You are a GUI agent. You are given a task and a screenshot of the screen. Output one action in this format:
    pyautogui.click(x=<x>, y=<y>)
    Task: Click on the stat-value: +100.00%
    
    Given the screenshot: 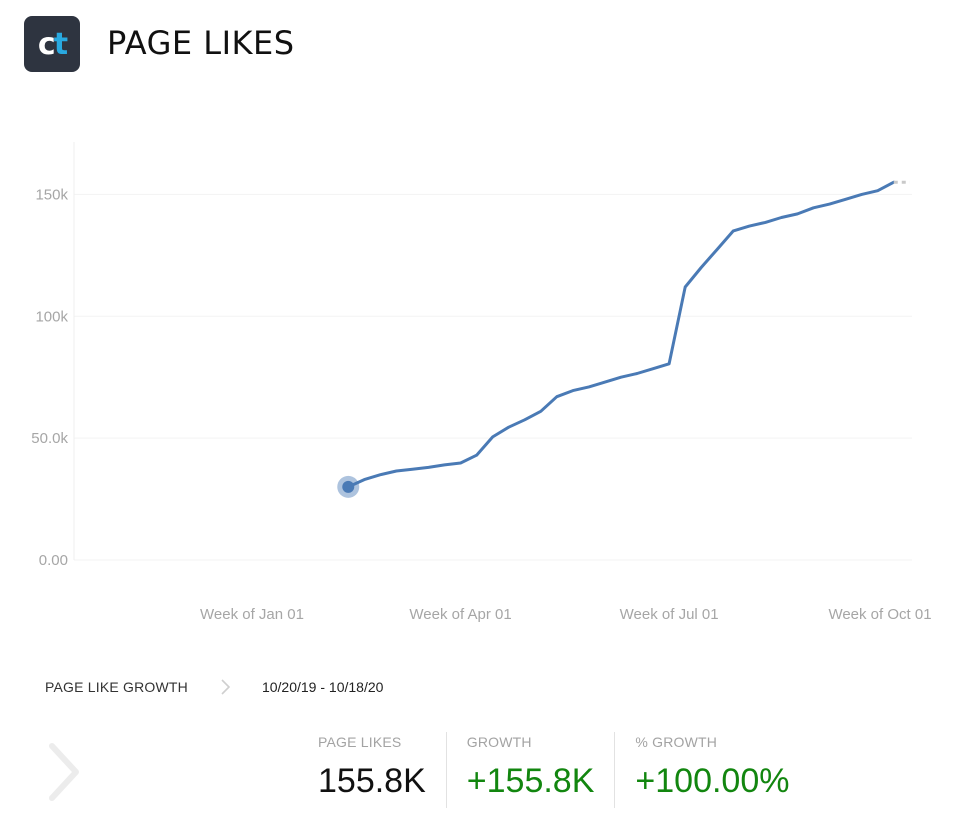 What is the action you would take?
    pyautogui.click(x=712, y=781)
    